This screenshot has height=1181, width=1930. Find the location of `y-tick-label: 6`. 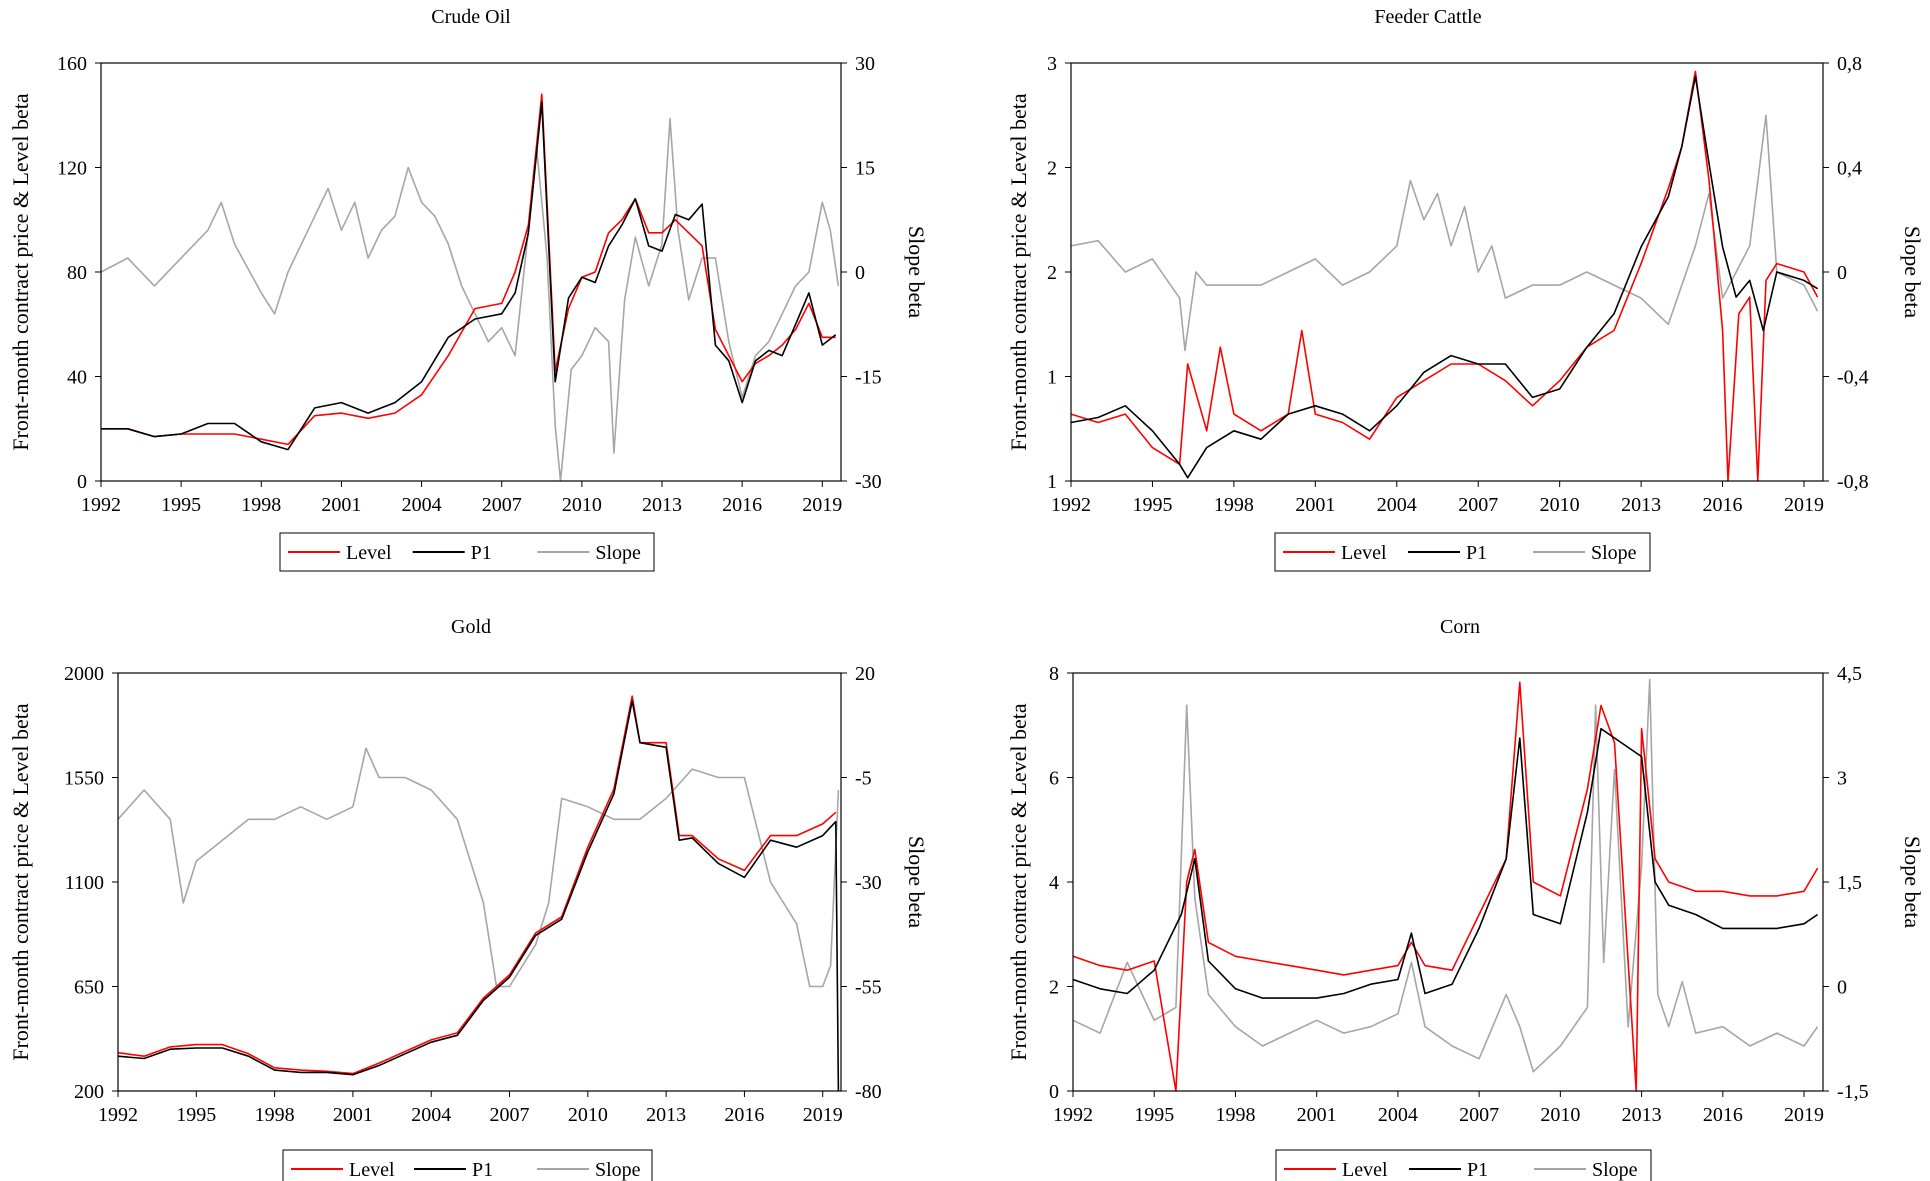

y-tick-label: 6 is located at coordinates (1054, 779).